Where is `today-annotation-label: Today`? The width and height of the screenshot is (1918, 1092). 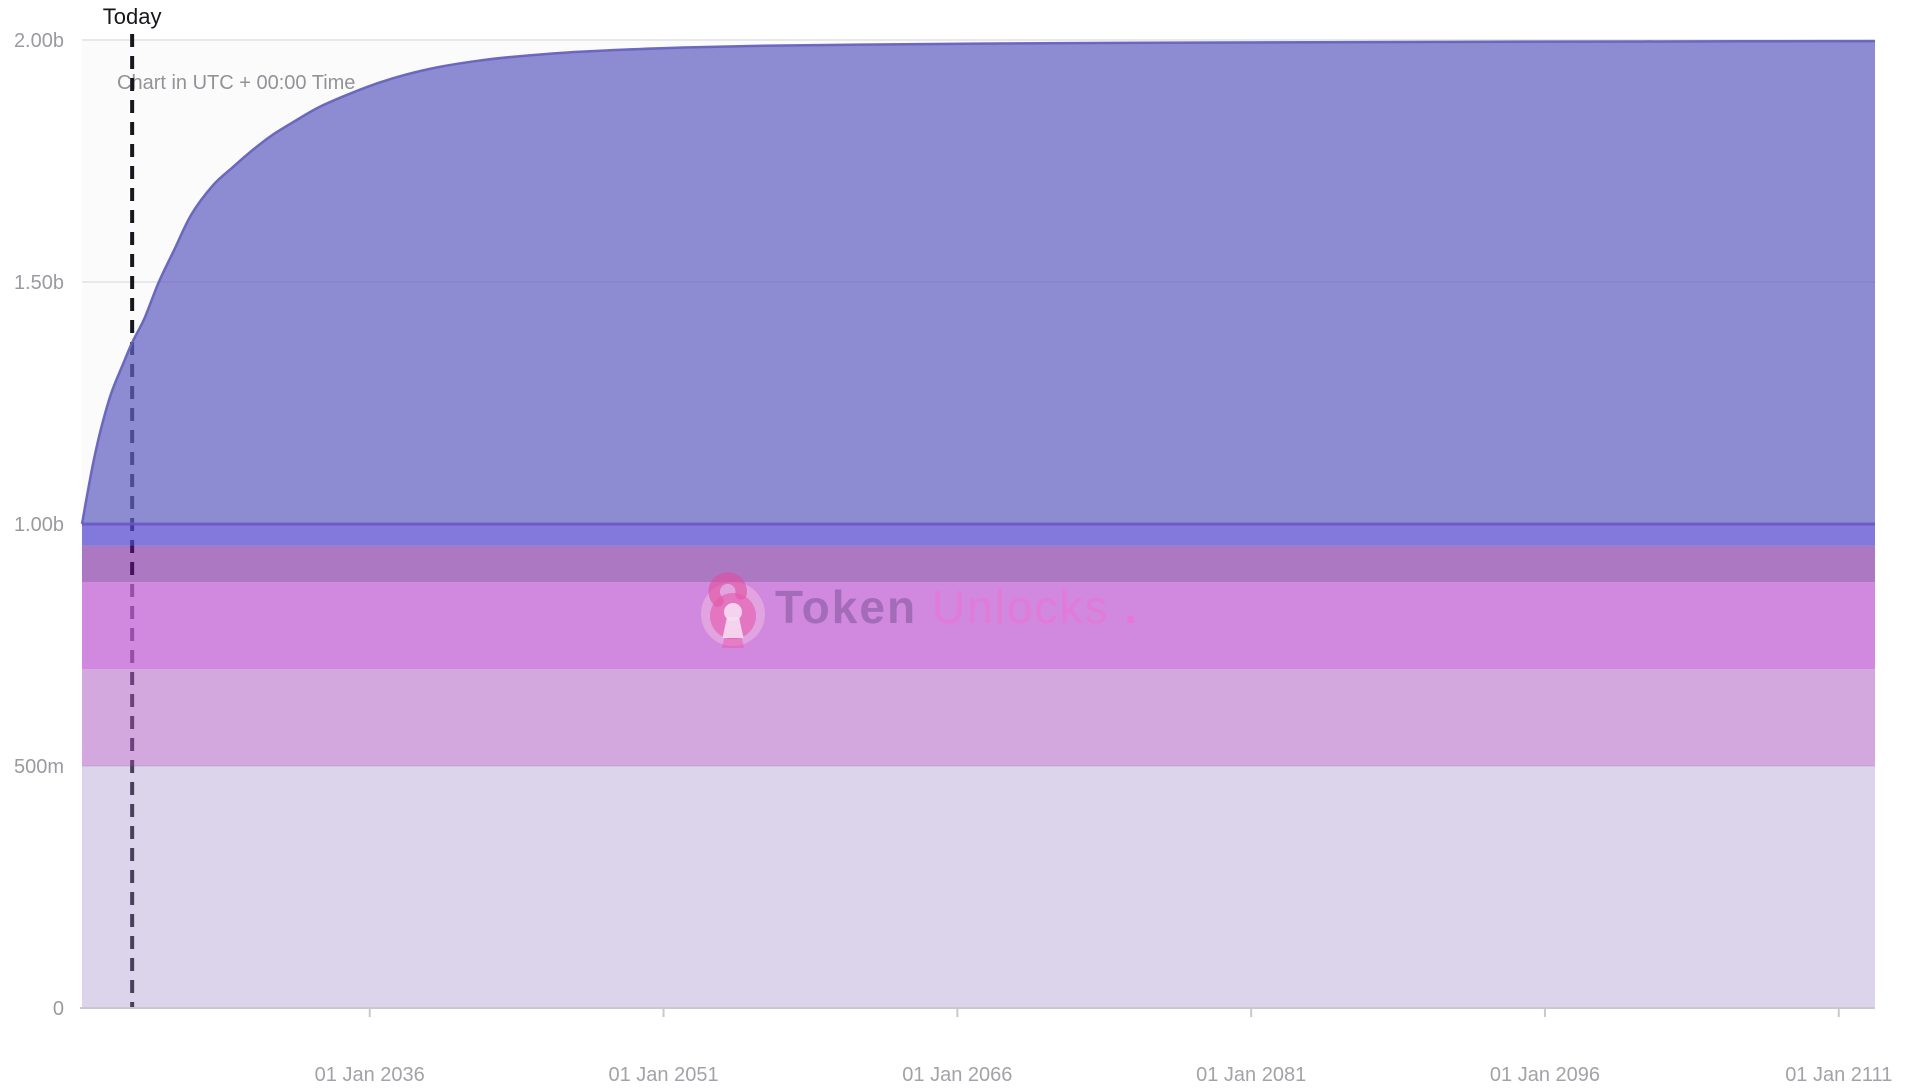
today-annotation-label: Today is located at coordinates (132, 16).